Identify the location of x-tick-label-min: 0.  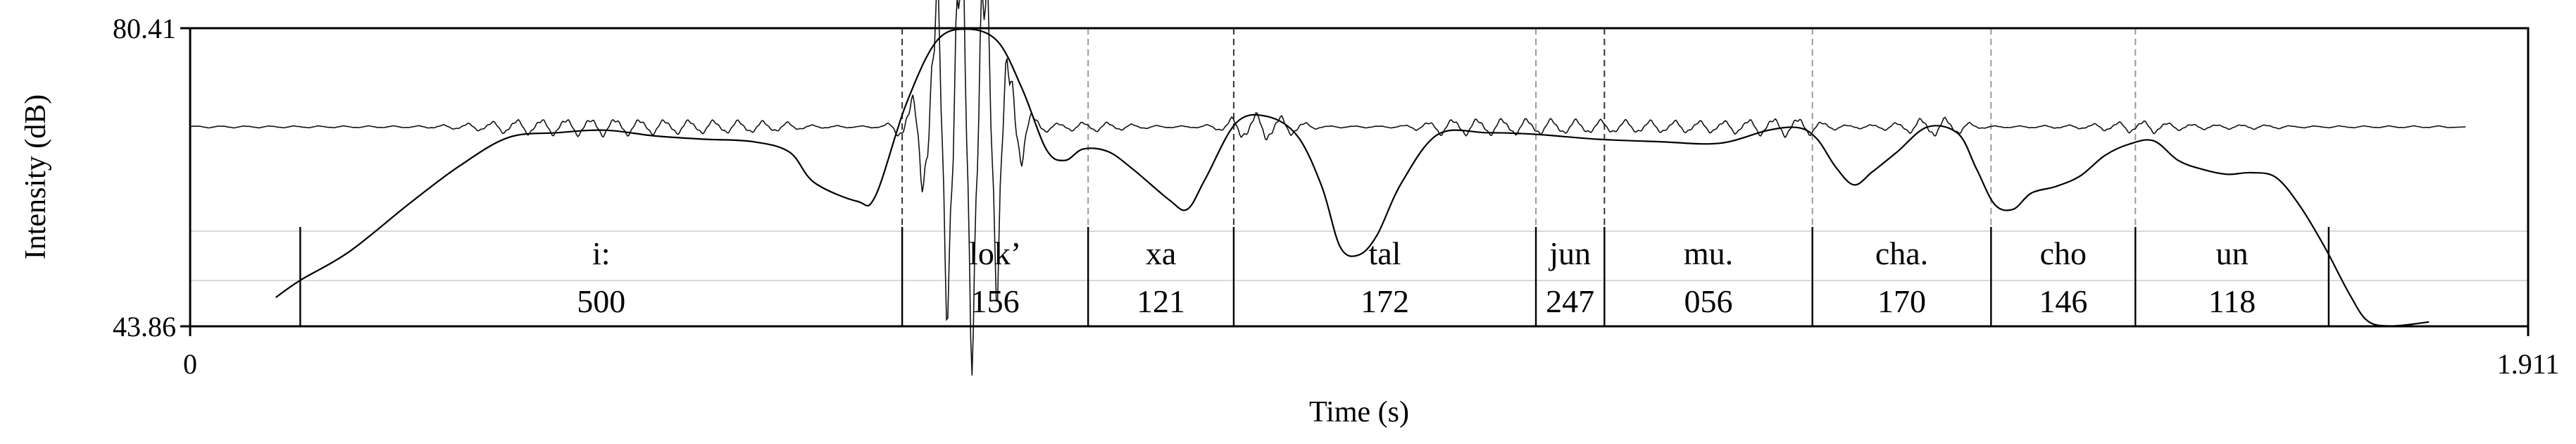
(190, 364).